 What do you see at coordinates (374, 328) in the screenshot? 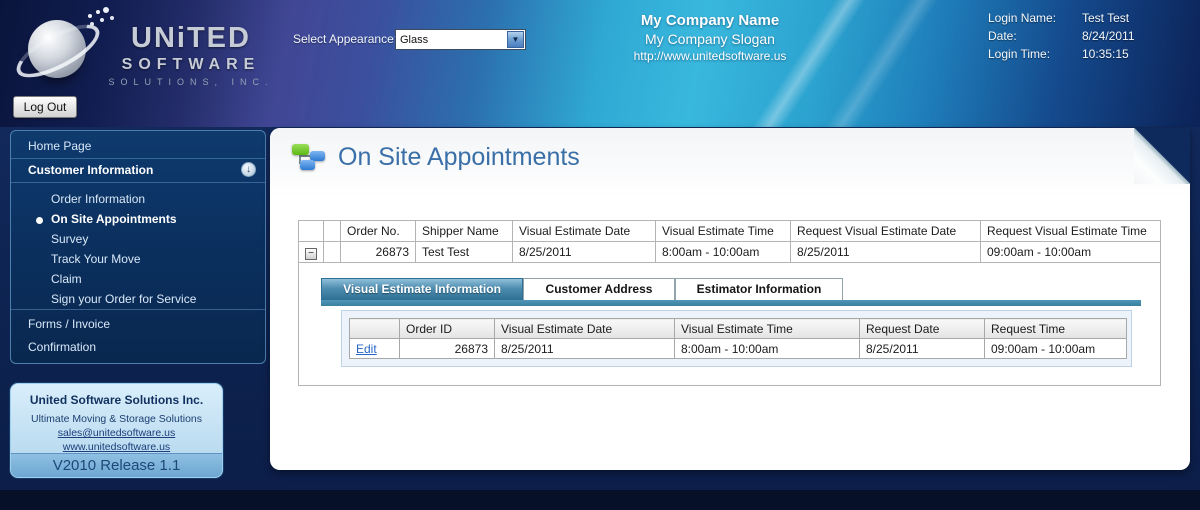
I see `column-header-edit` at bounding box center [374, 328].